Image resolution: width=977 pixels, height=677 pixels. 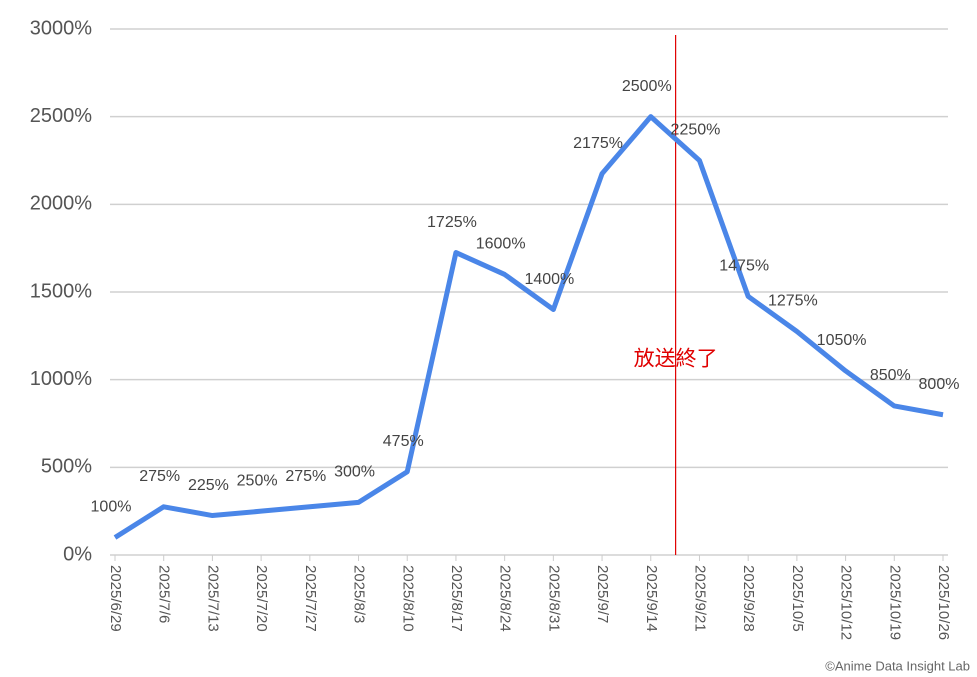 I want to click on data-label: 475%, so click(x=403, y=441).